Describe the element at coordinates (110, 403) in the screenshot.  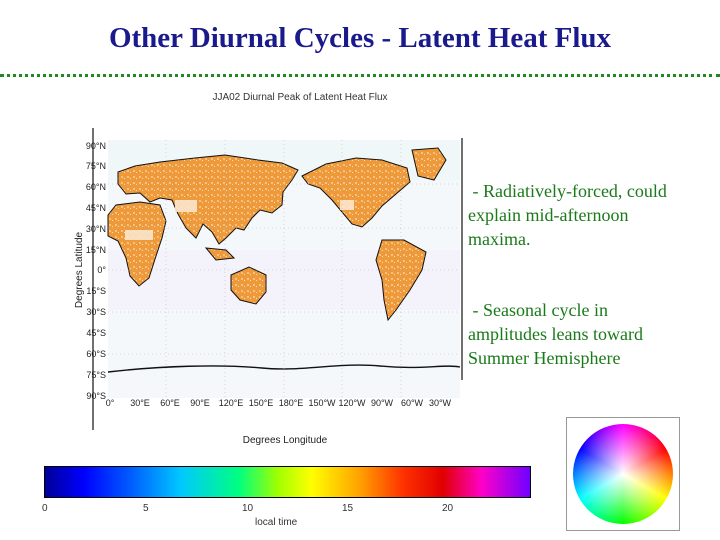
I see `lon-tick: 0°` at that location.